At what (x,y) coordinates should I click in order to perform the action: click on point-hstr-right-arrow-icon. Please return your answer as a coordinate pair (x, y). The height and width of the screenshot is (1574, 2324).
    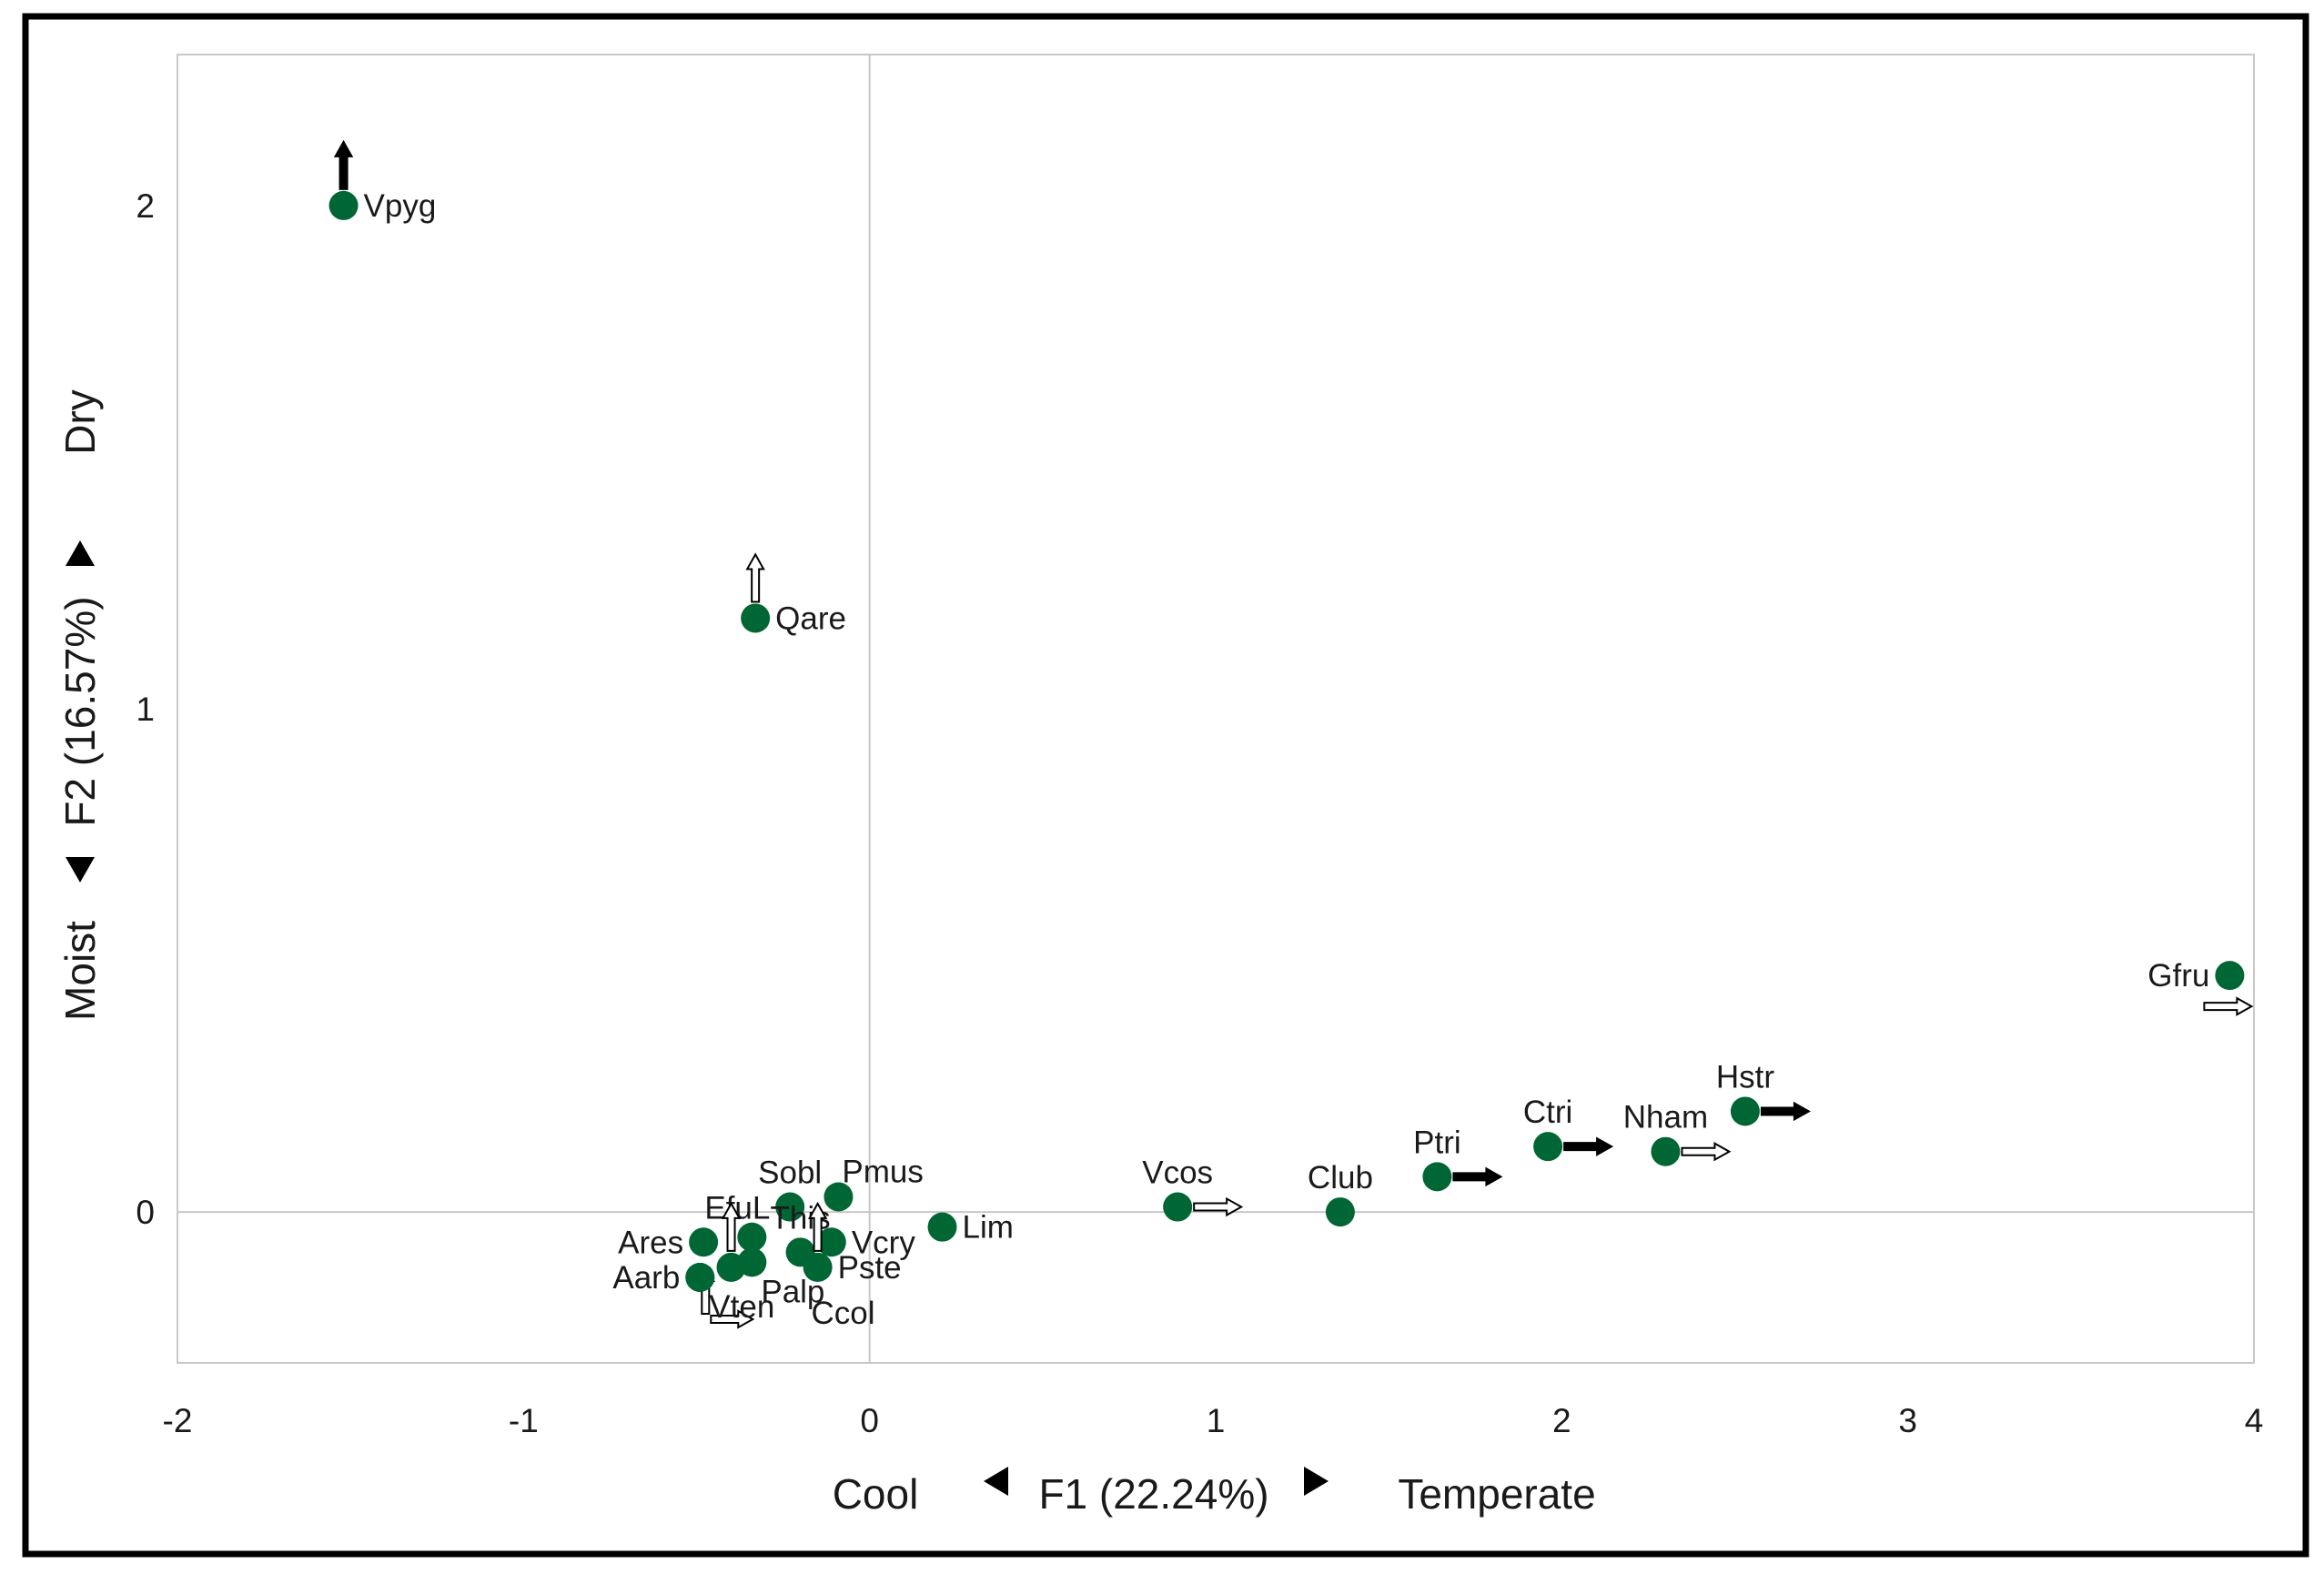
    Looking at the image, I should click on (1785, 1111).